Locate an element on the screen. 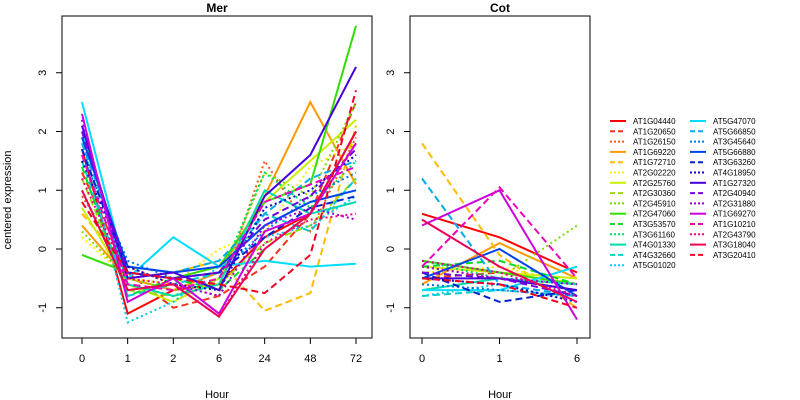 The height and width of the screenshot is (400, 800). series-line-cot-AT5G47070 is located at coordinates (500, 278).